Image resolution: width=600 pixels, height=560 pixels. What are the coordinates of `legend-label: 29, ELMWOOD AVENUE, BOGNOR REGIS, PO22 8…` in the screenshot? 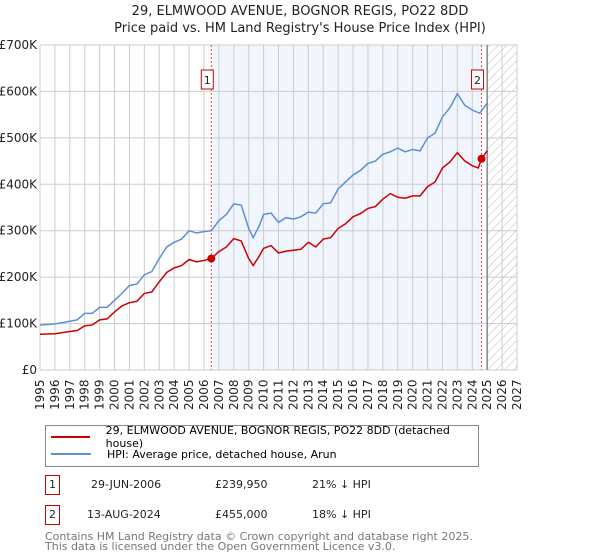 It's located at (277, 437).